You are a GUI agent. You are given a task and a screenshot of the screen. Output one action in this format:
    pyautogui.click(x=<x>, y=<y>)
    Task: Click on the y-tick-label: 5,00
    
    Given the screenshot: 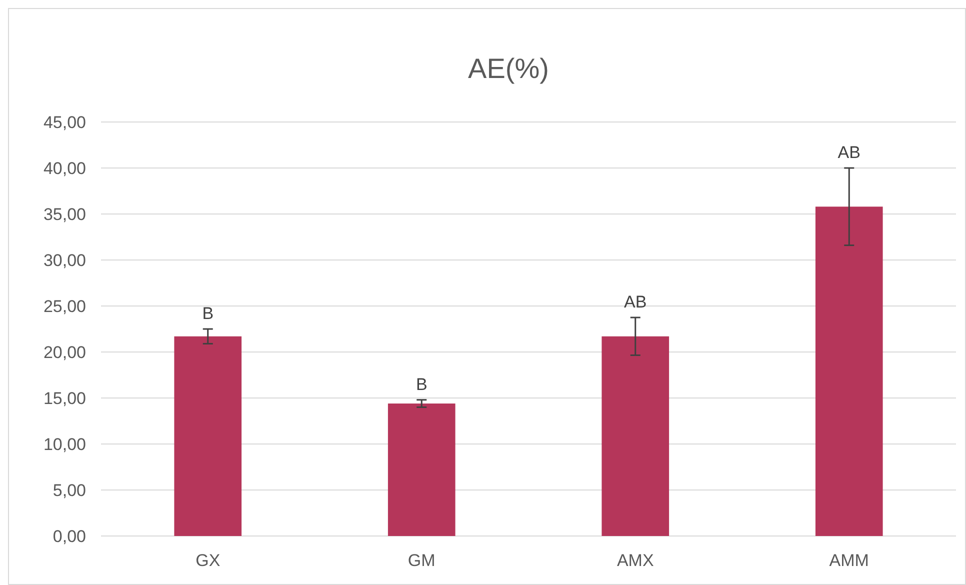 What is the action you would take?
    pyautogui.click(x=69, y=490)
    